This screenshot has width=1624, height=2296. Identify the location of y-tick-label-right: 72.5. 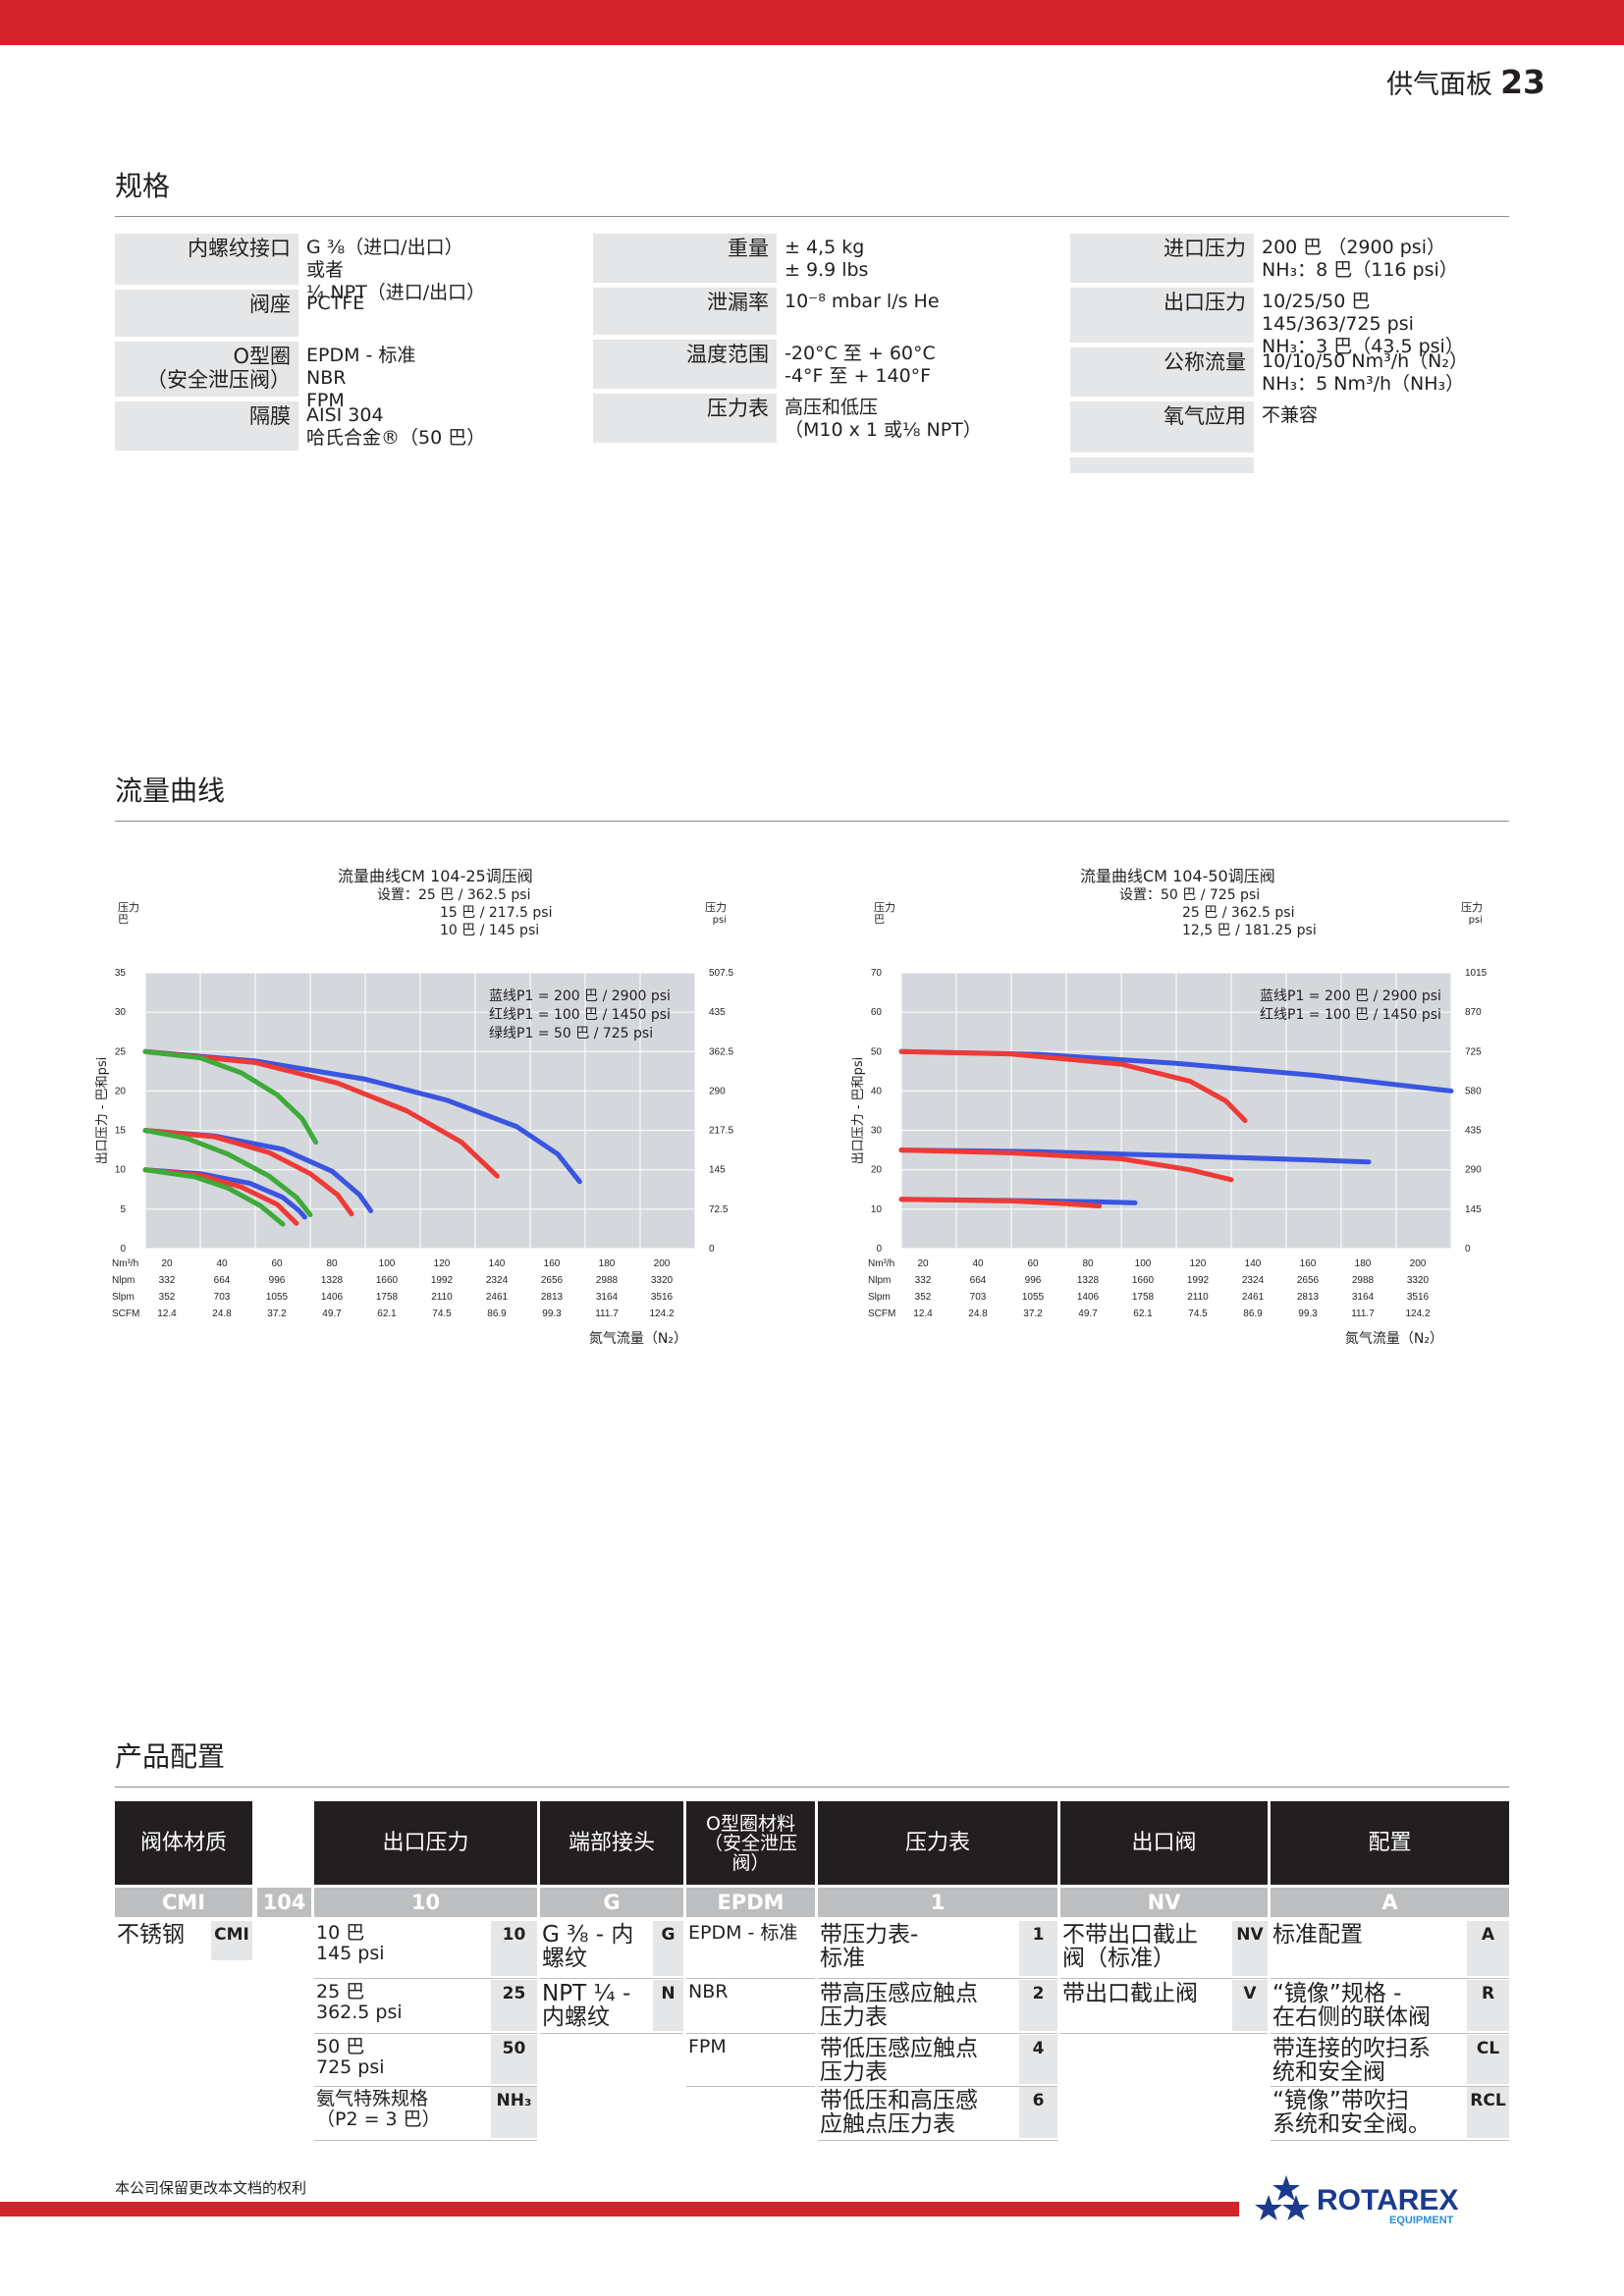
(719, 1209).